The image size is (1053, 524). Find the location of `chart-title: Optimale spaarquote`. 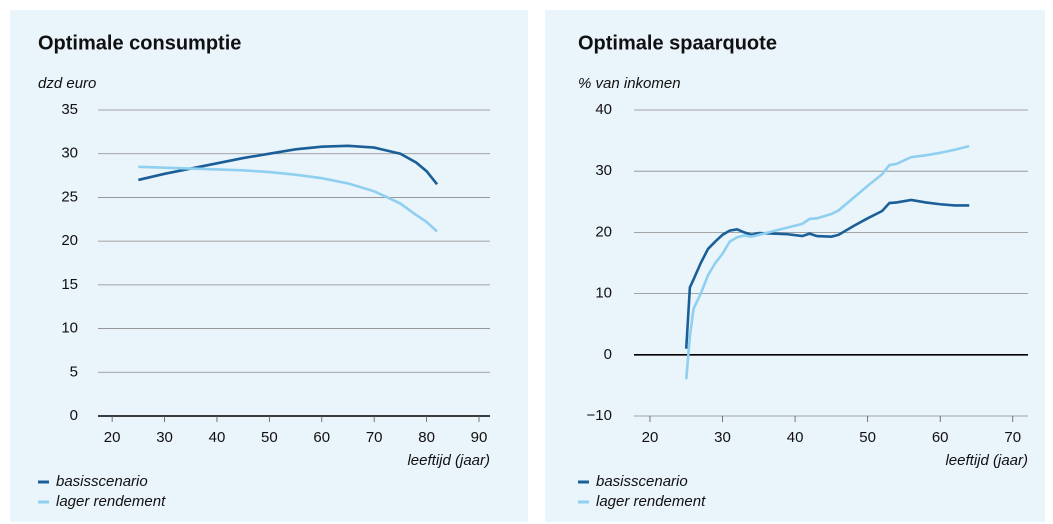

chart-title: Optimale spaarquote is located at coordinates (677, 43).